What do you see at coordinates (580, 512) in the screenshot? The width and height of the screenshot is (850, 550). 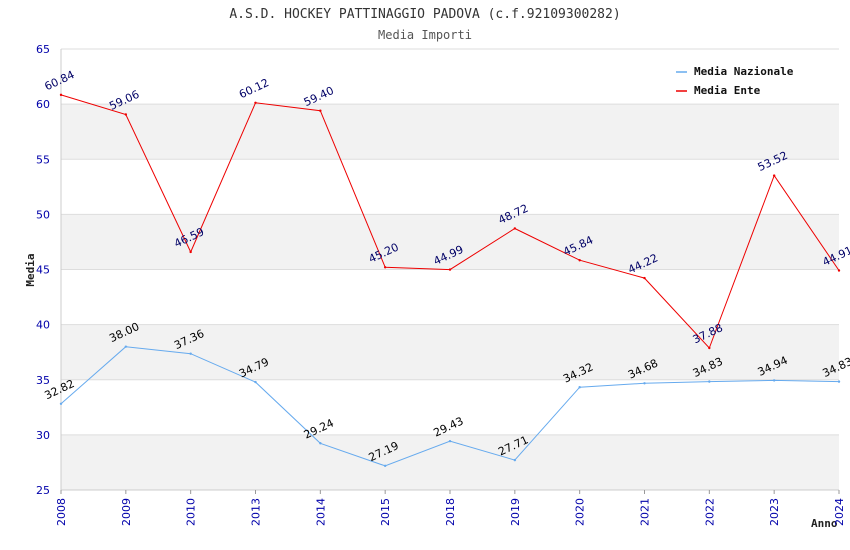 I see `x-tick-label: 2020` at bounding box center [580, 512].